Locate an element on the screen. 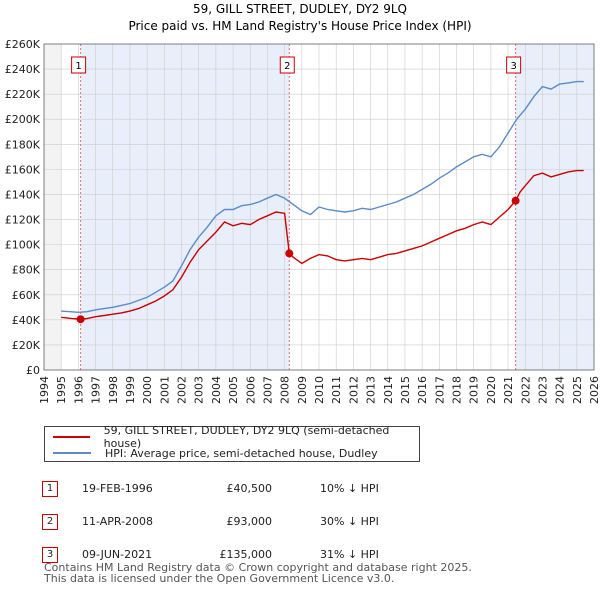 The height and width of the screenshot is (590, 600). x-tick-label: 2003 is located at coordinates (199, 390).